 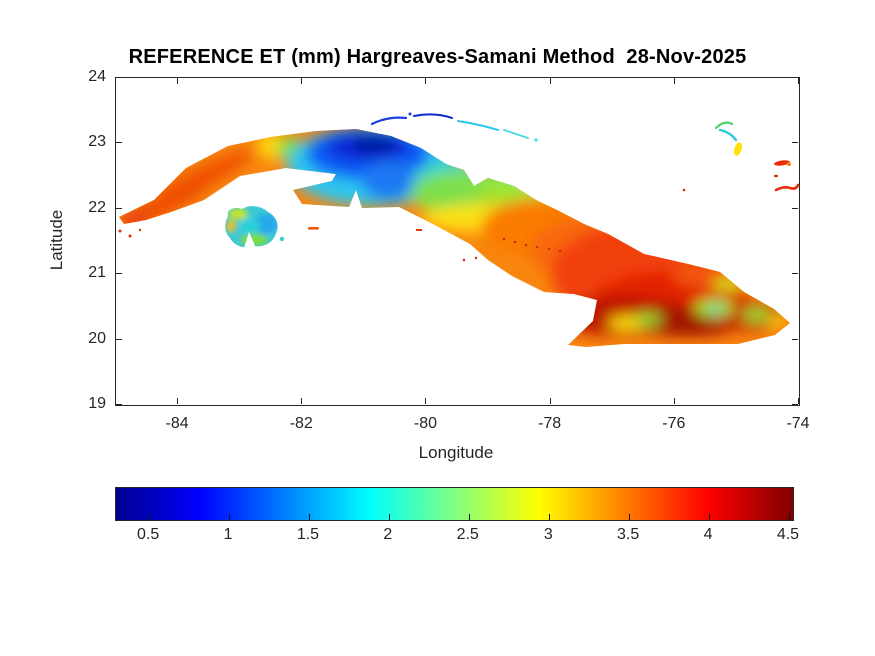 What do you see at coordinates (740, 156) in the screenshot?
I see `bahamas-islets` at bounding box center [740, 156].